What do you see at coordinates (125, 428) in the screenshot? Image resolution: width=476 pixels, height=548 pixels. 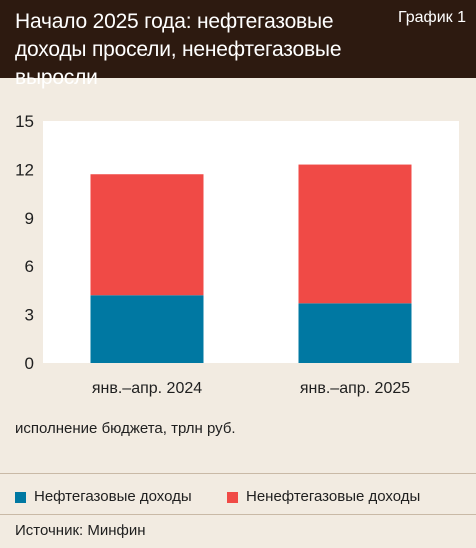 I see `axis-unit-caption: исполнение бюджета, трлн руб.` at bounding box center [125, 428].